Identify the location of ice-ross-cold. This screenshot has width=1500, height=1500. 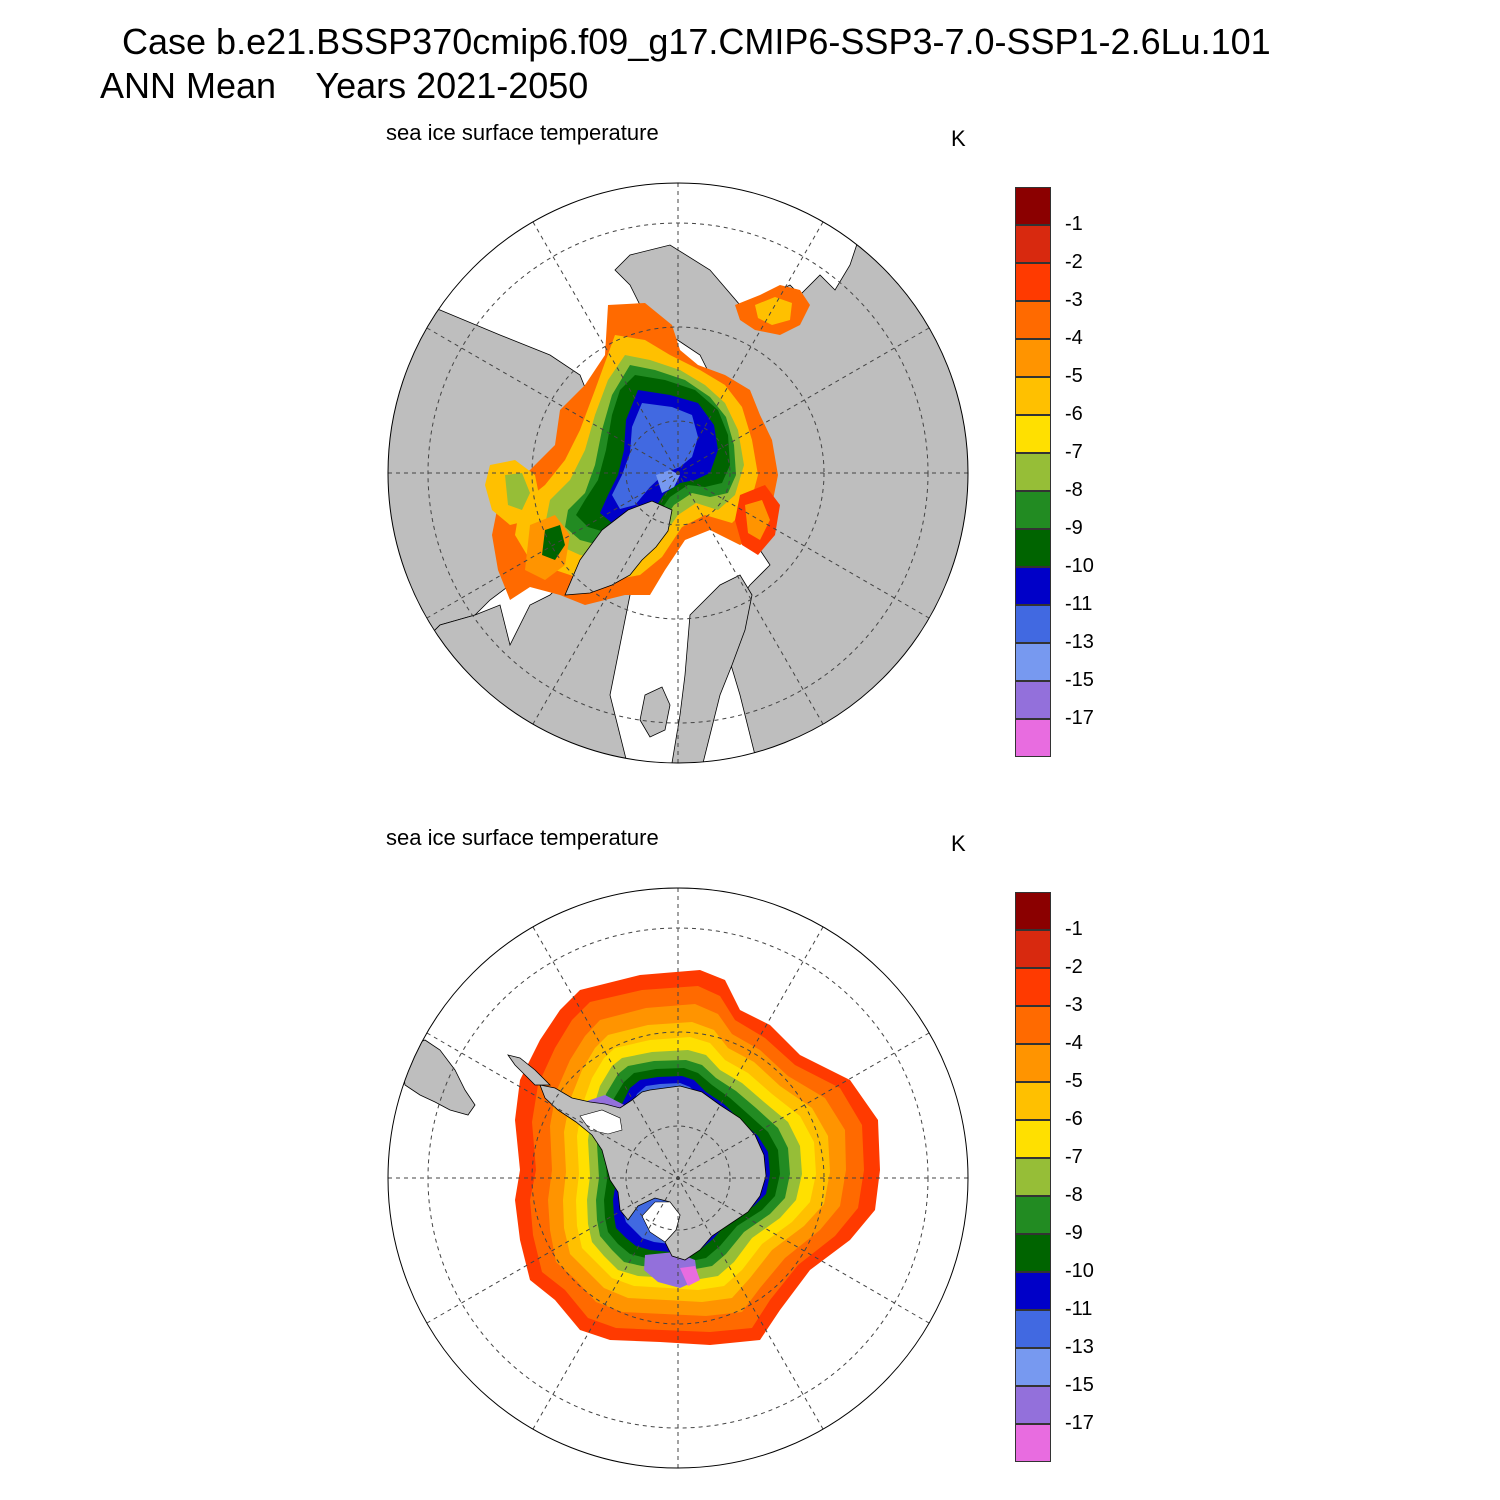
(671, 1270).